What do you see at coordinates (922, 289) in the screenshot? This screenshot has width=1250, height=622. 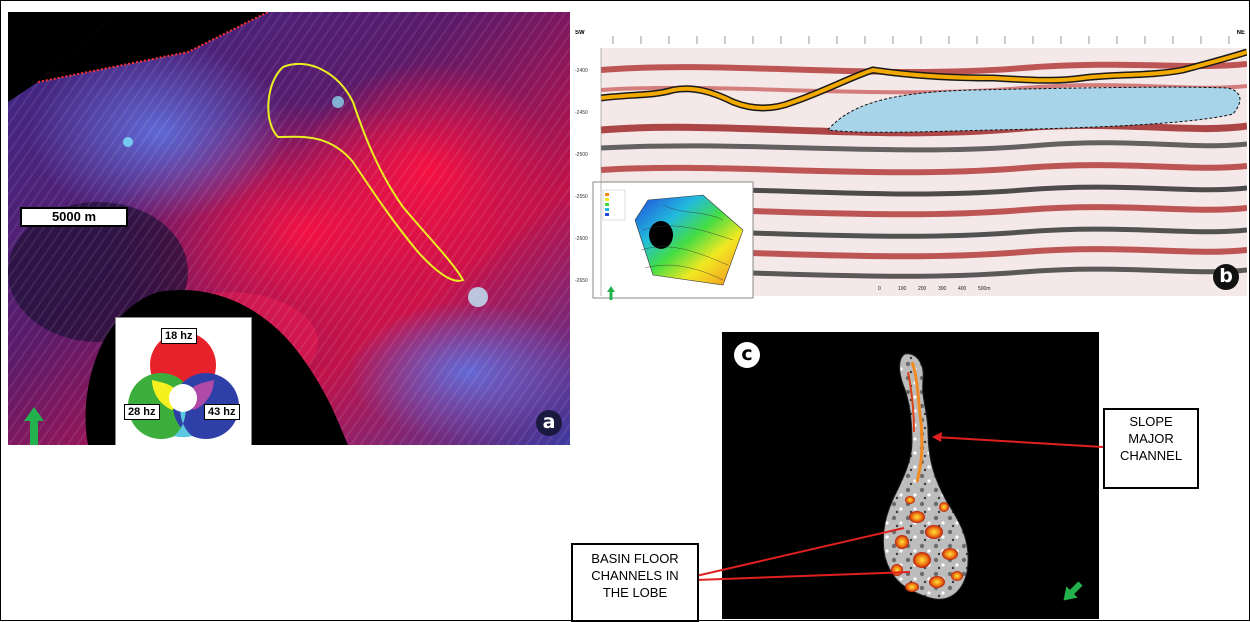 I see `distance-scale-label: 200` at bounding box center [922, 289].